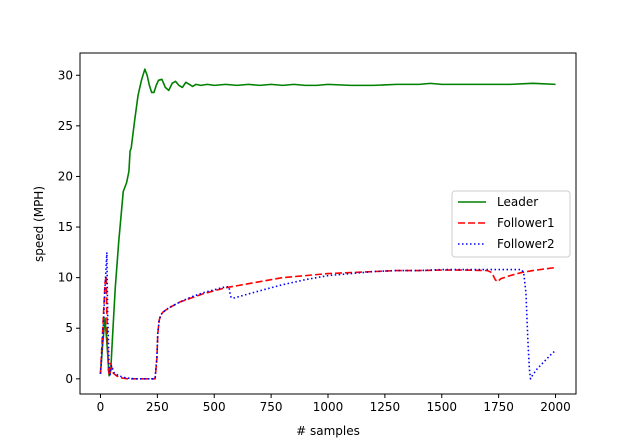  What do you see at coordinates (271, 407) in the screenshot?
I see `x-tick-label: 750` at bounding box center [271, 407].